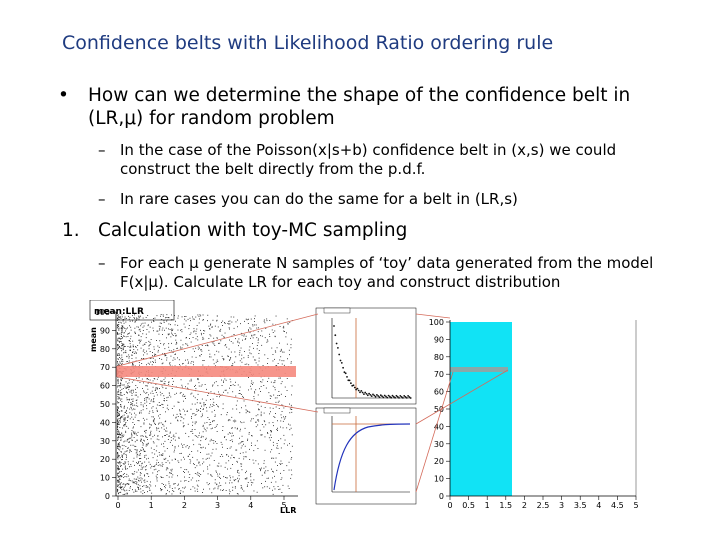 The image size is (720, 540). Describe the element at coordinates (102, 312) in the screenshot. I see `y-tick-label: 100` at that location.